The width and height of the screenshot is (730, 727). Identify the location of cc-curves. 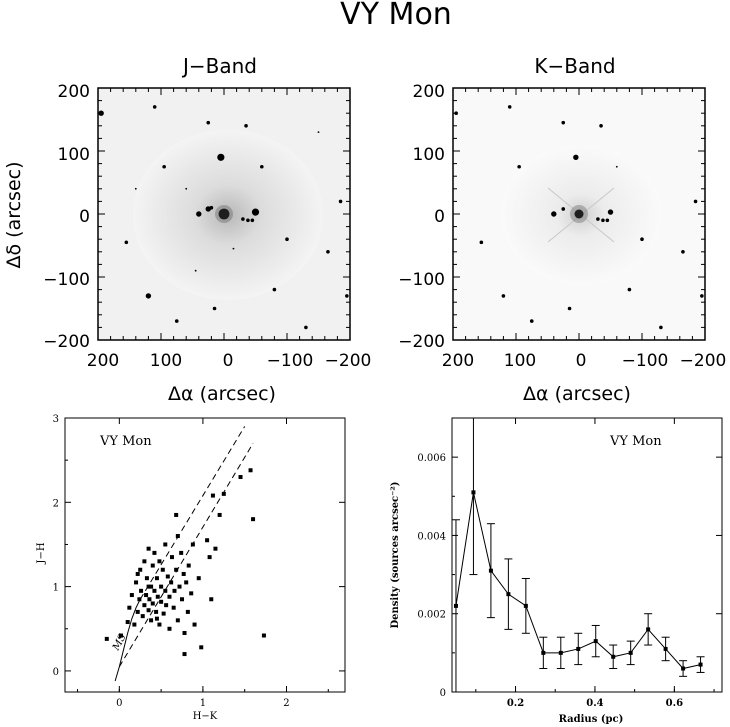
(184, 554).